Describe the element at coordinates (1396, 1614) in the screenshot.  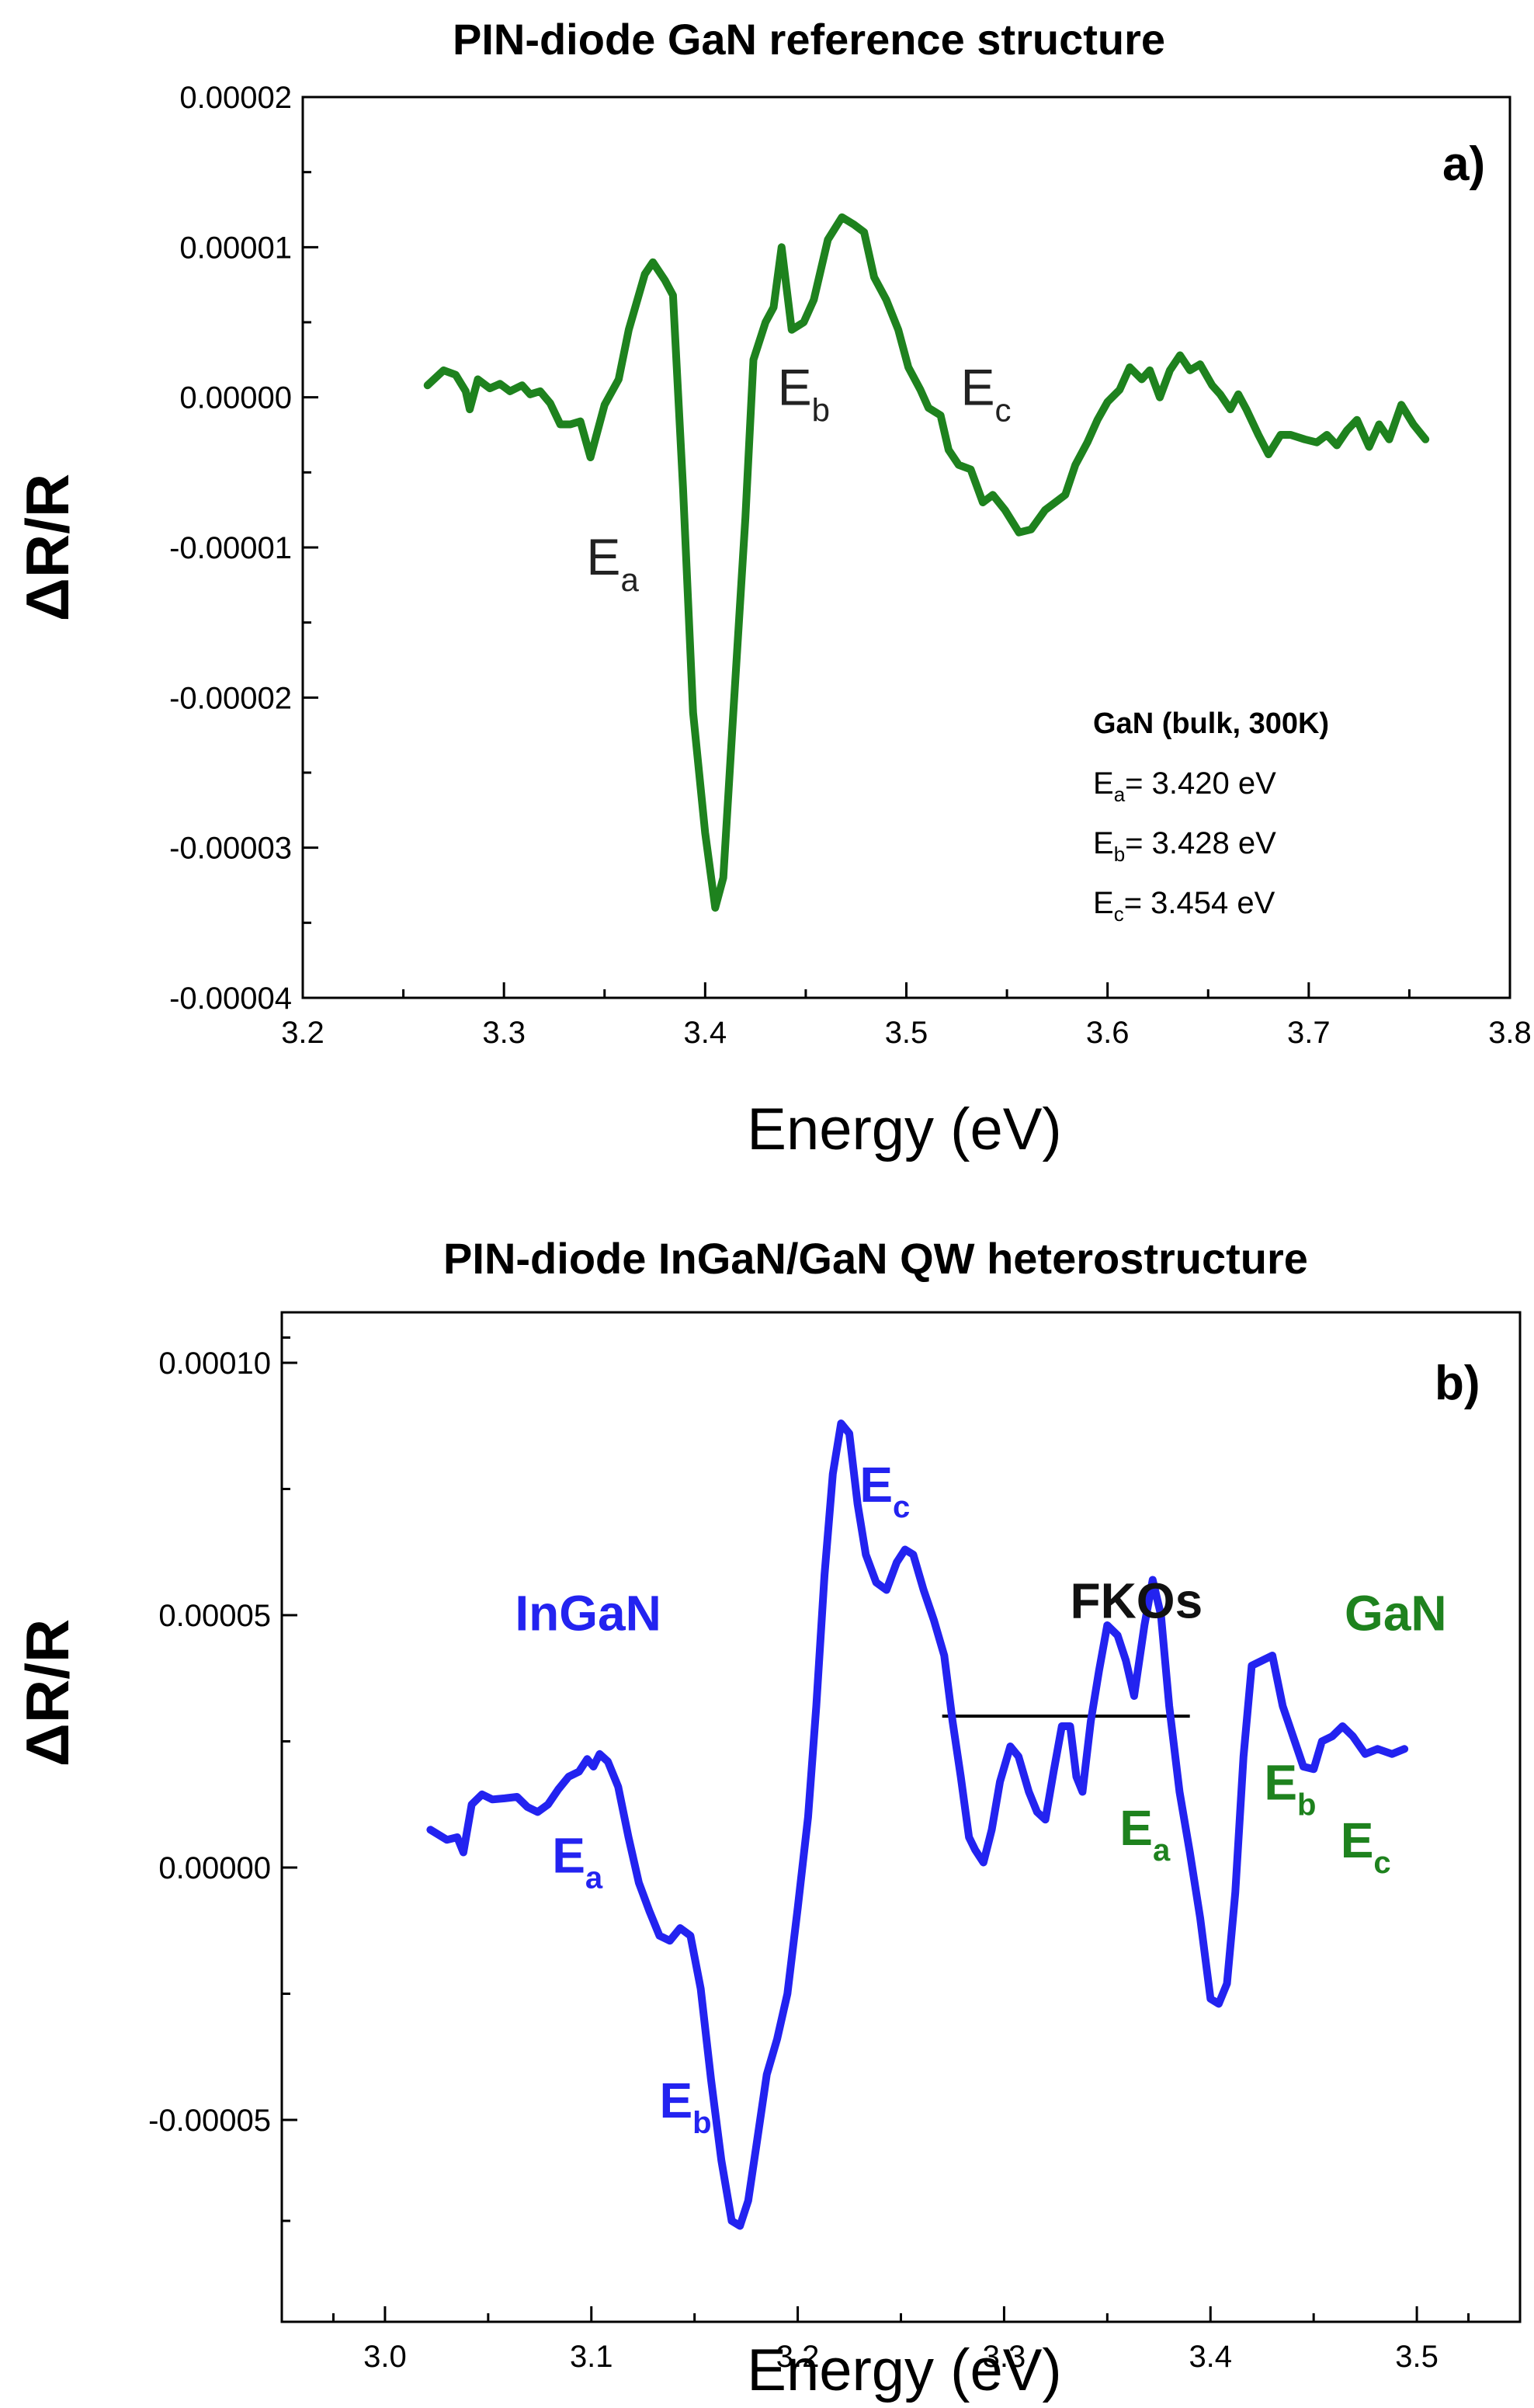
I see `annotation-gan: GaN` at that location.